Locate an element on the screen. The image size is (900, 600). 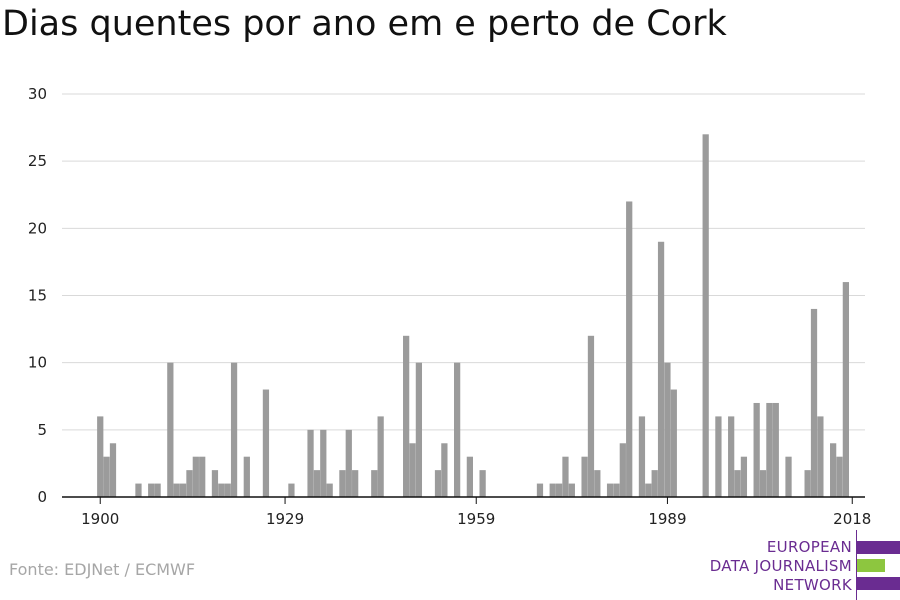
logo-bar-green is located at coordinates (871, 565).